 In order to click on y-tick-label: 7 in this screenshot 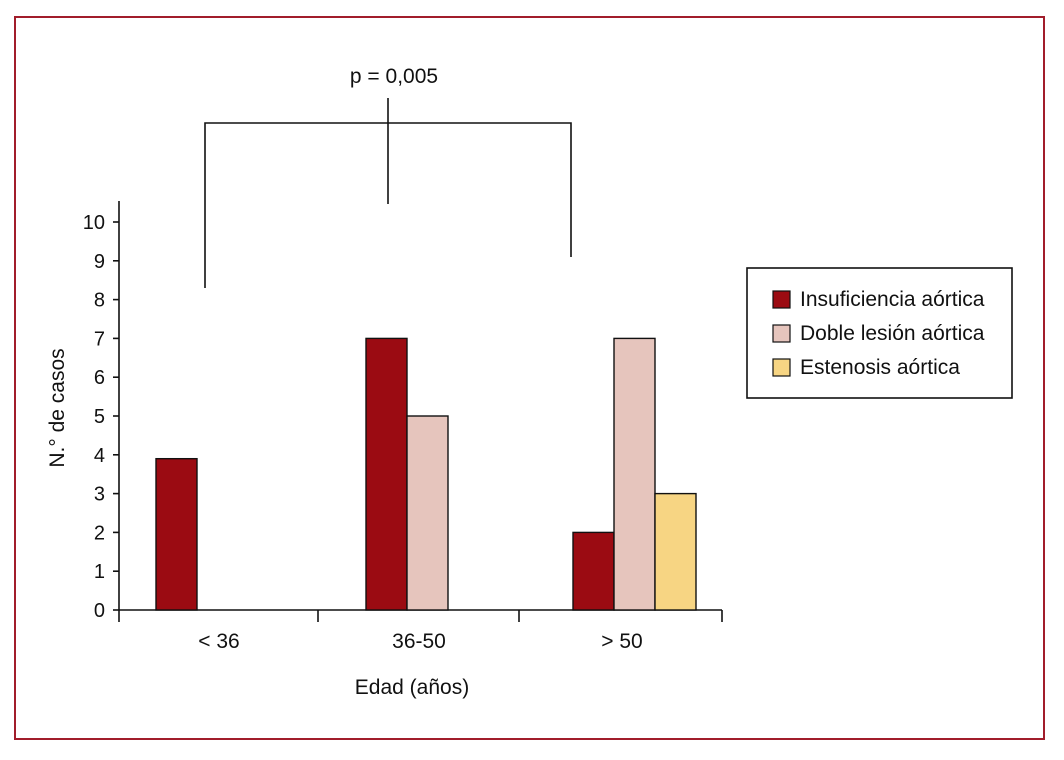, I will do `click(99, 339)`.